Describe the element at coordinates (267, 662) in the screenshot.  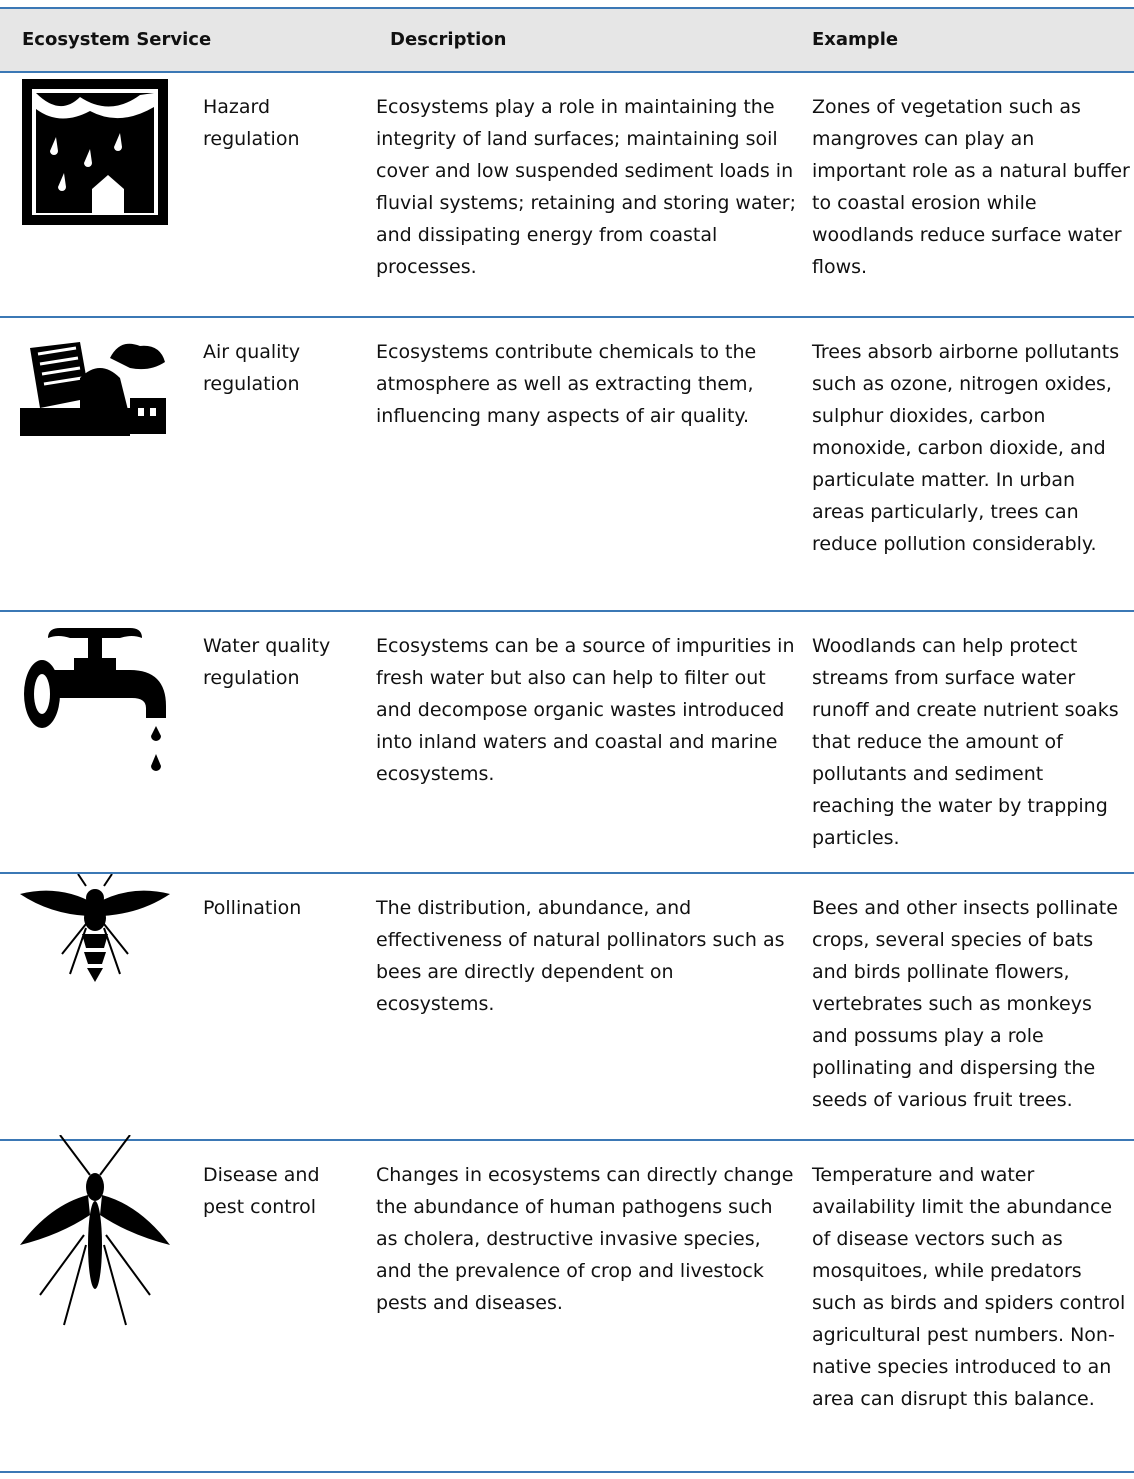
I see `service-name: Water quality regulation` at that location.